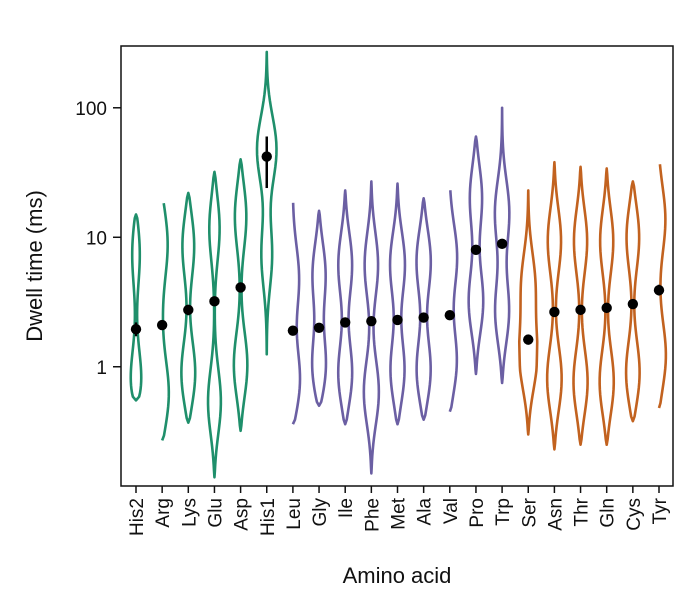  I want to click on median-point-asn, so click(554, 312).